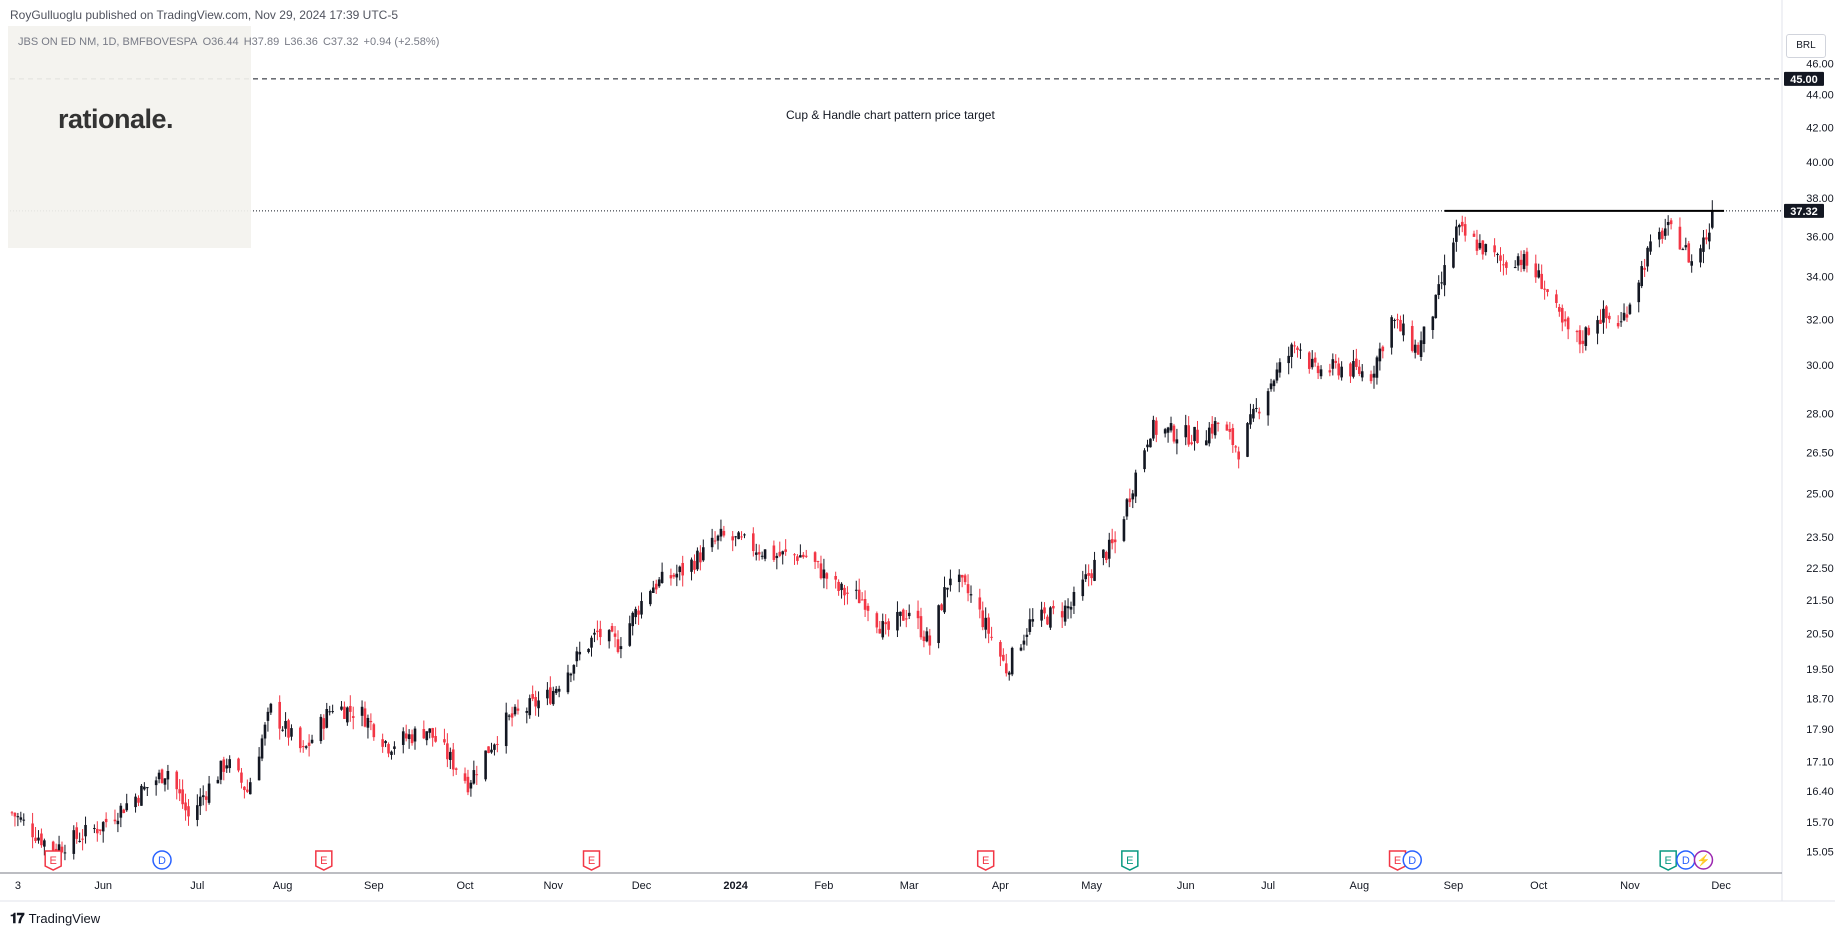  I want to click on y-tick-label: 16.40, so click(1820, 792).